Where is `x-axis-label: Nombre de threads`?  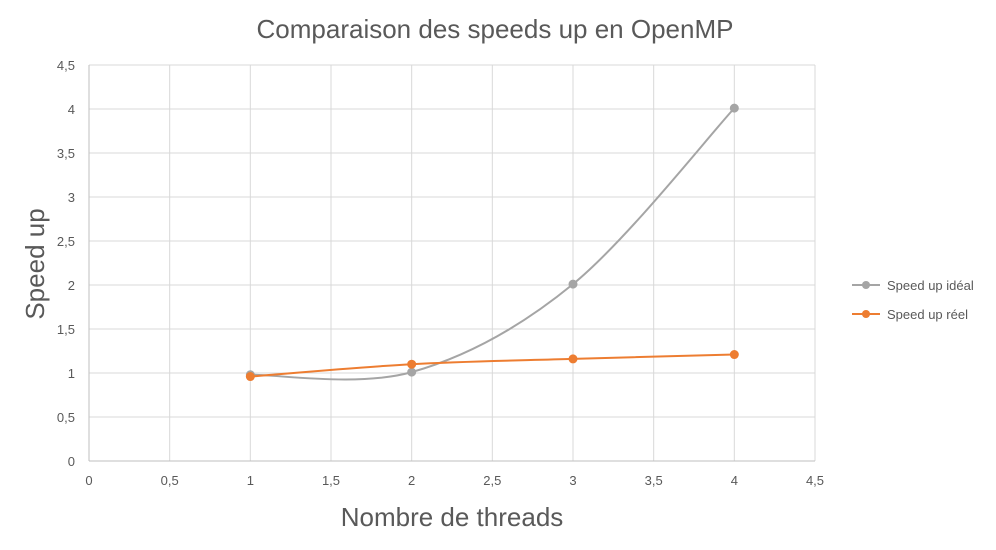
x-axis-label: Nombre de threads is located at coordinates (452, 517).